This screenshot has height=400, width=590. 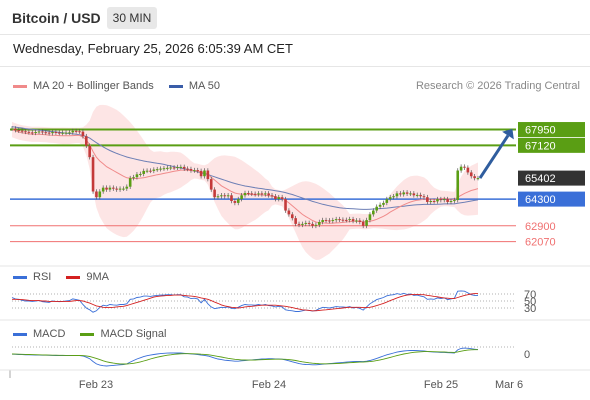 What do you see at coordinates (132, 18) in the screenshot?
I see `interval-button: 30 MIN` at bounding box center [132, 18].